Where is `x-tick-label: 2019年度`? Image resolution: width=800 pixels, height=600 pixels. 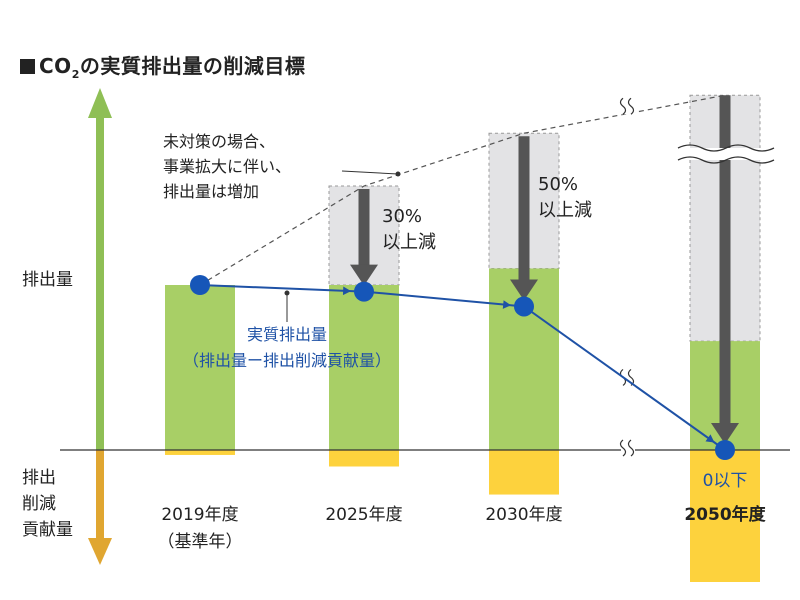
x-tick-label: 2019年度 is located at coordinates (199, 515).